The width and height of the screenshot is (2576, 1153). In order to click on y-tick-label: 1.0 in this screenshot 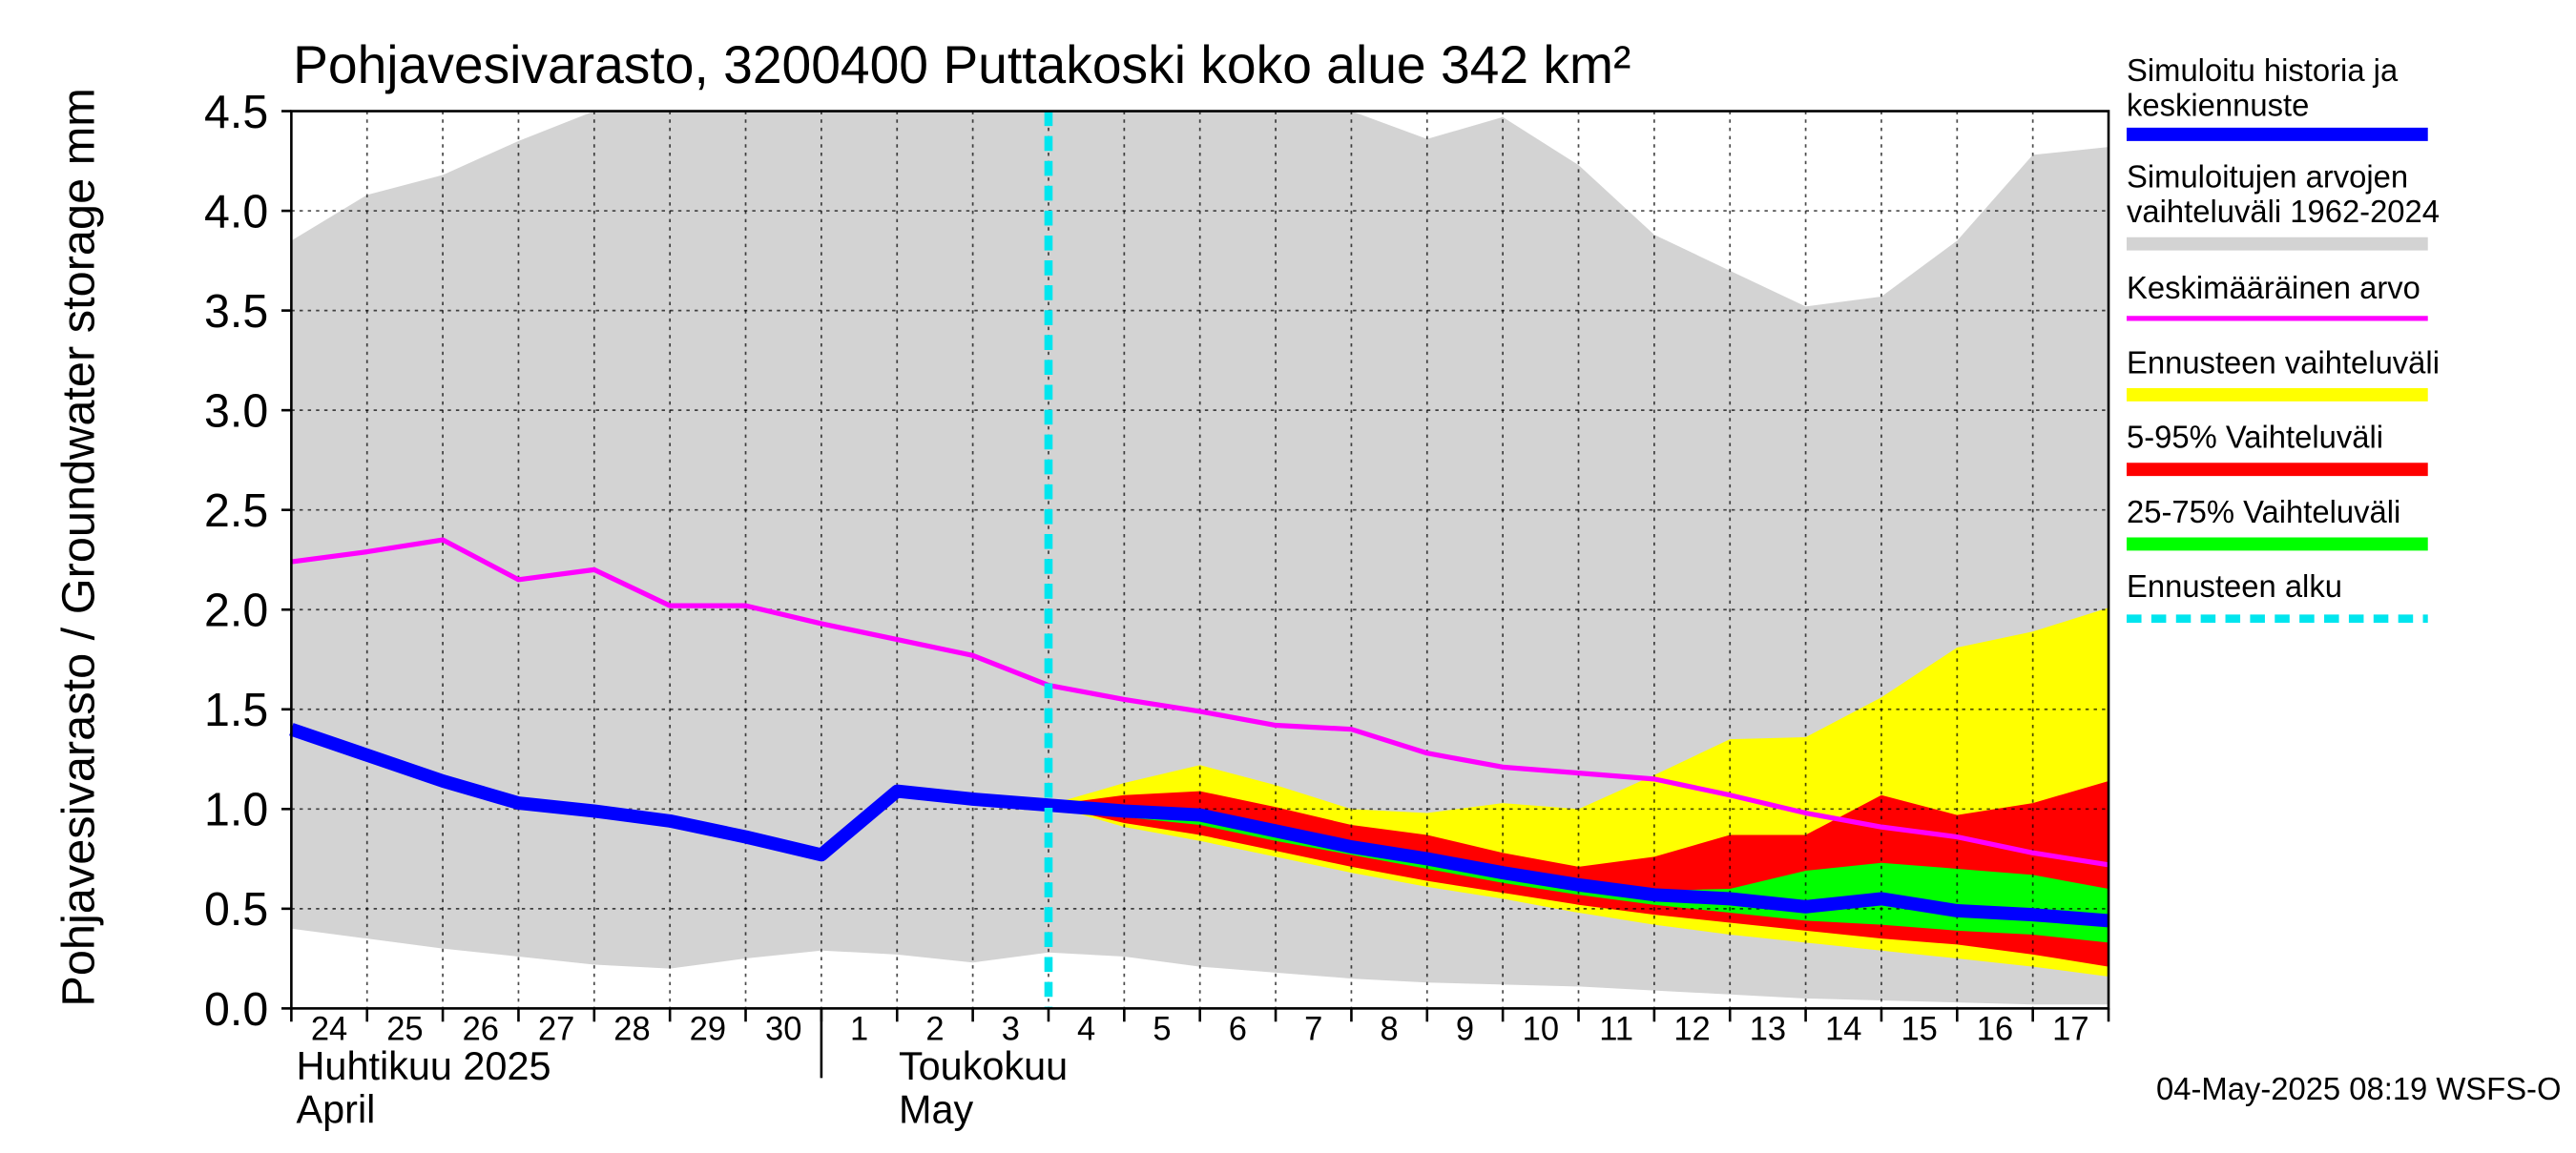, I will do `click(236, 810)`.